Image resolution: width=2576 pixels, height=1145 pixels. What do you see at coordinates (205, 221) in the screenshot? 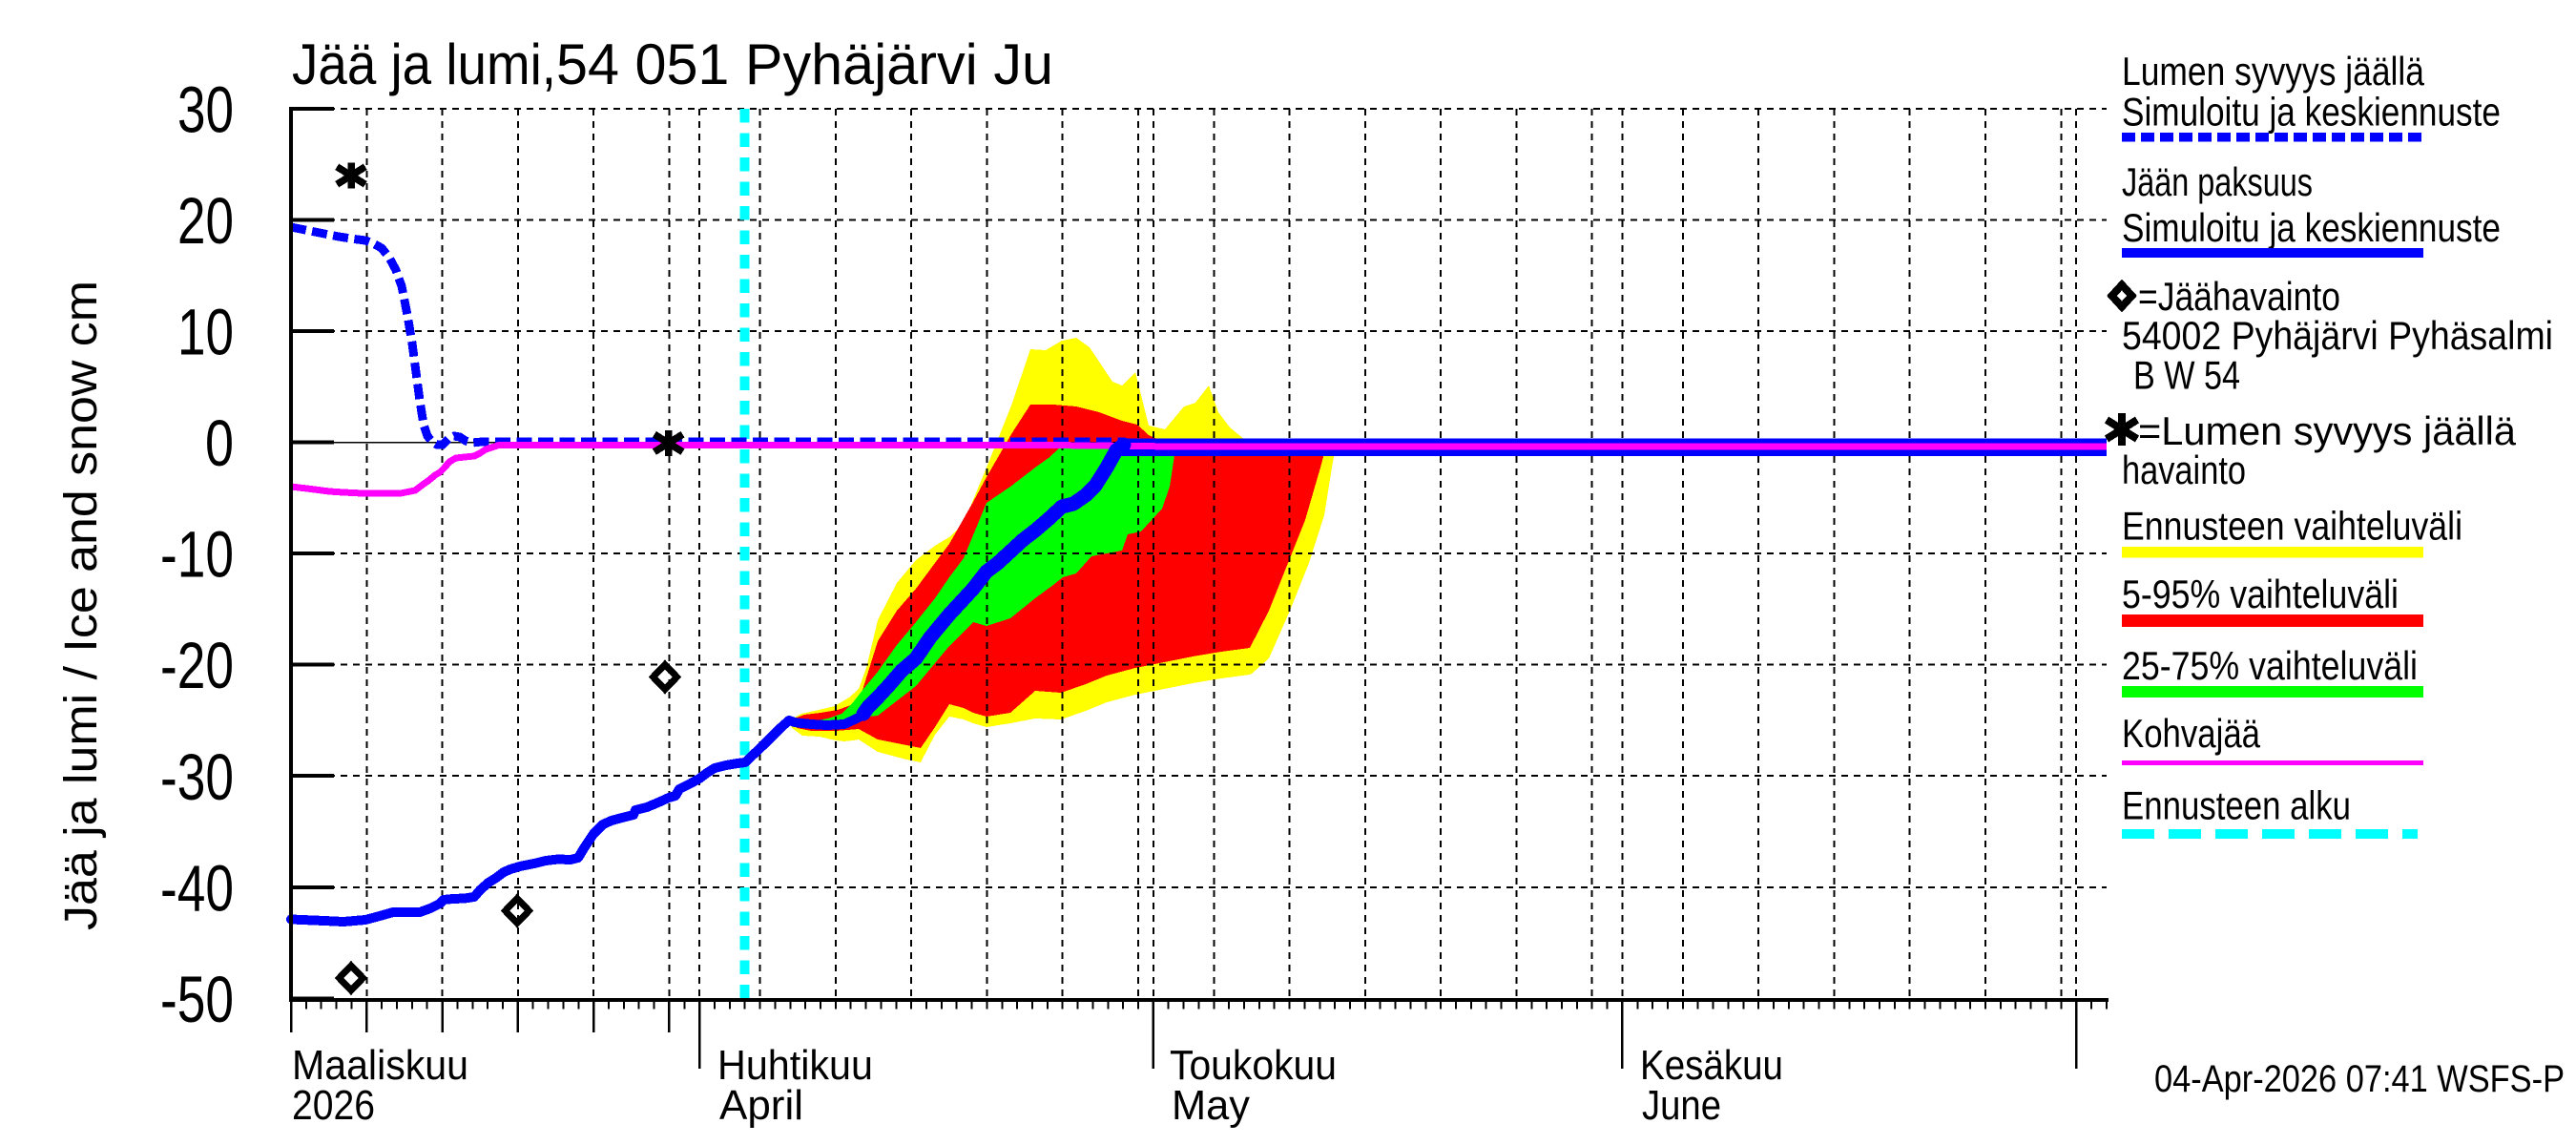
I see `svg-text: 20` at bounding box center [205, 221].